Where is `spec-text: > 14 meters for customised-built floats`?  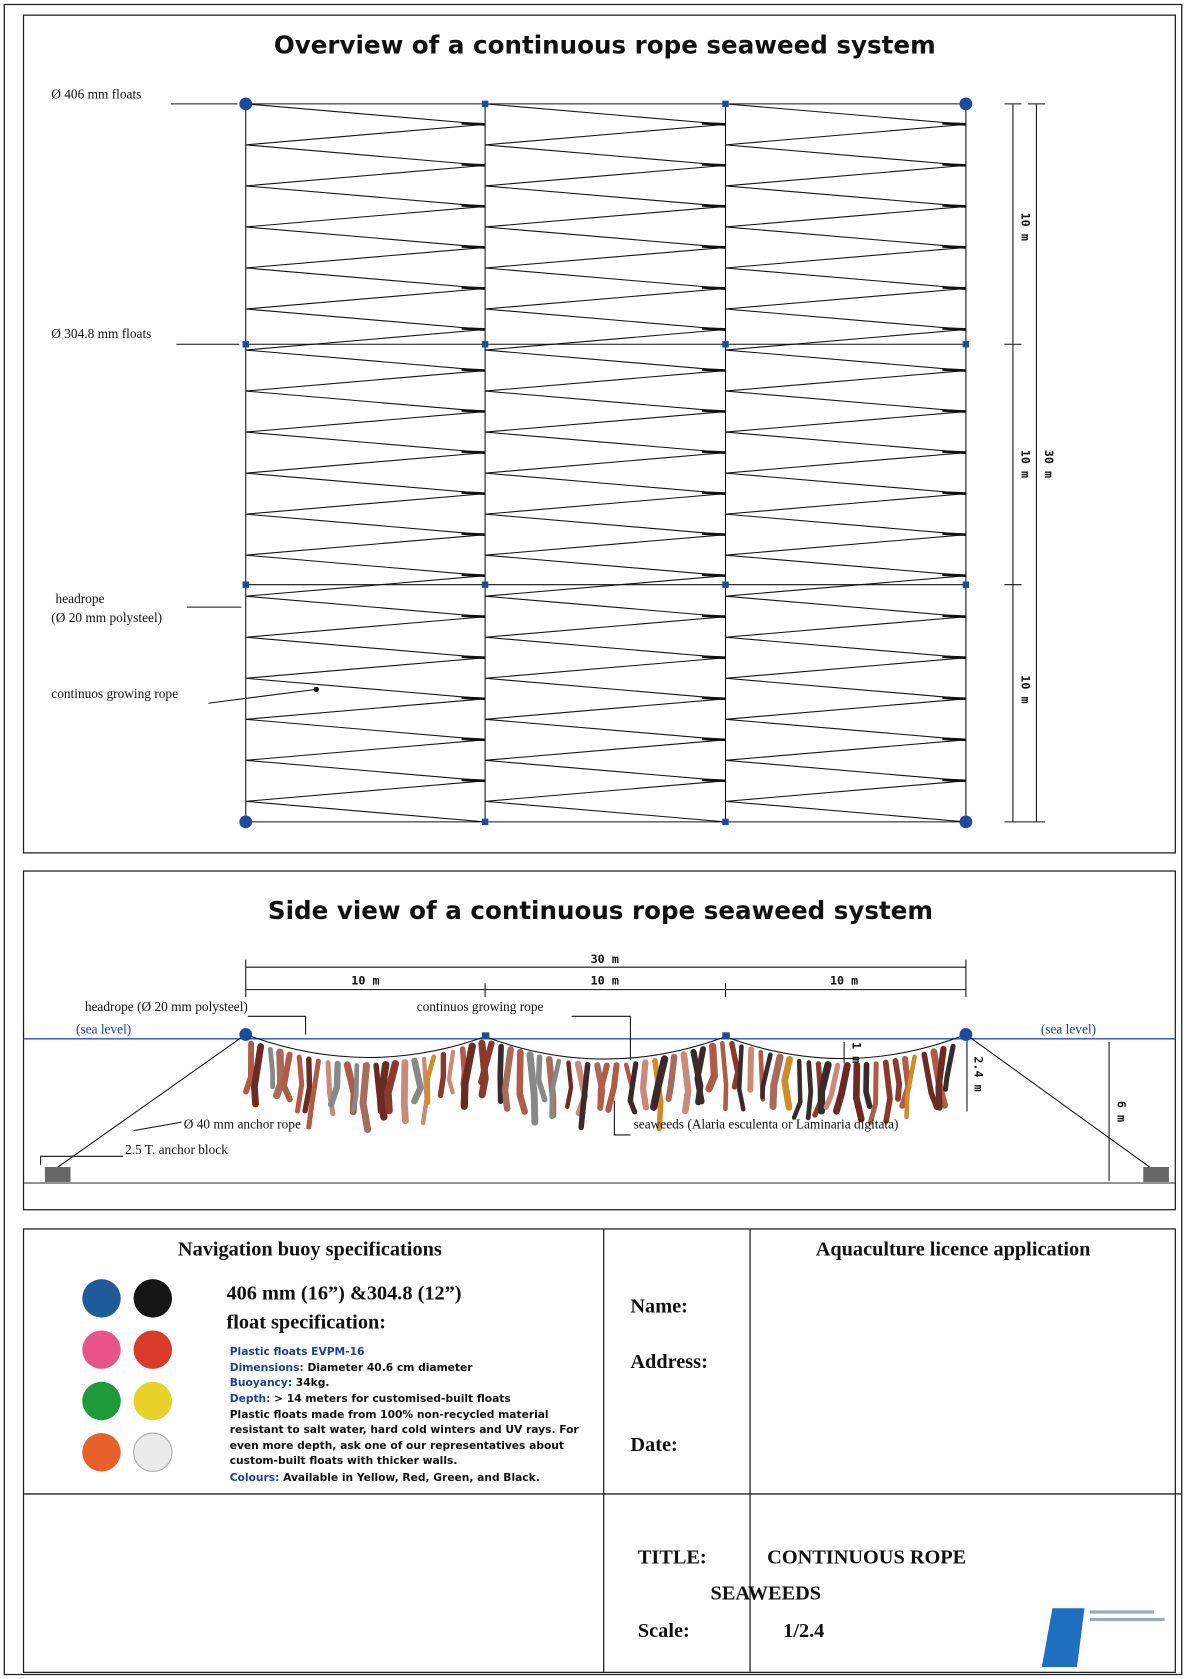 spec-text: > 14 meters for customised-built floats is located at coordinates (390, 1398).